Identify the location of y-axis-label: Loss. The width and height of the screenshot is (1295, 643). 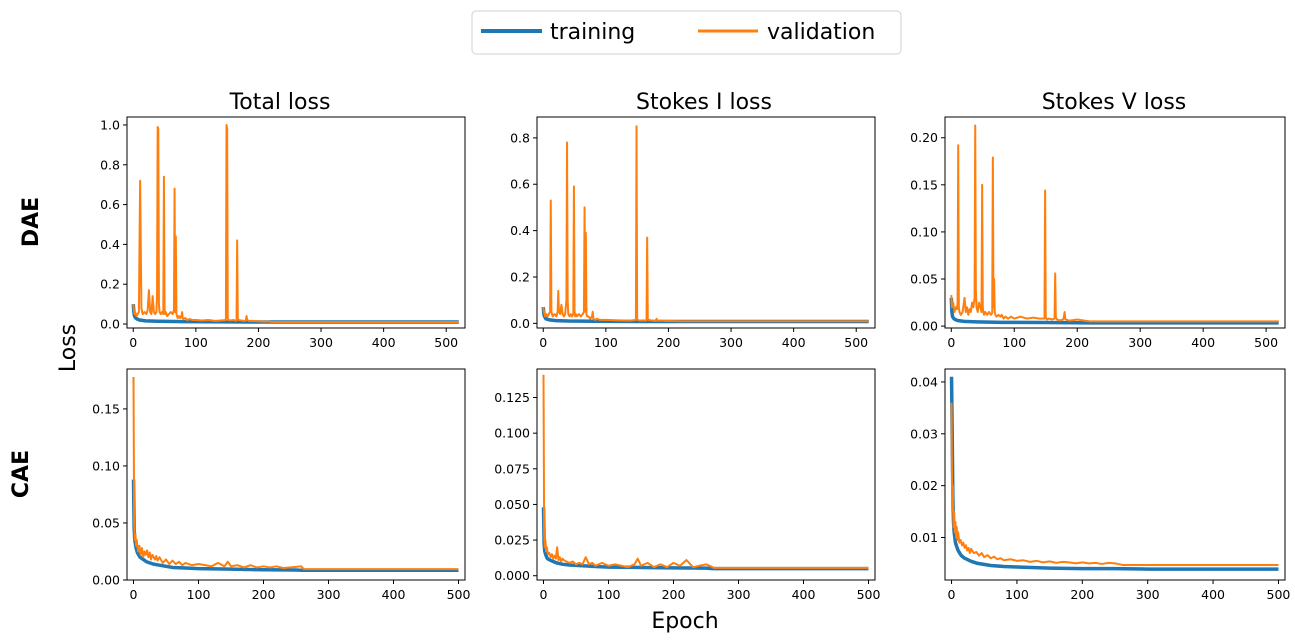
(68, 348).